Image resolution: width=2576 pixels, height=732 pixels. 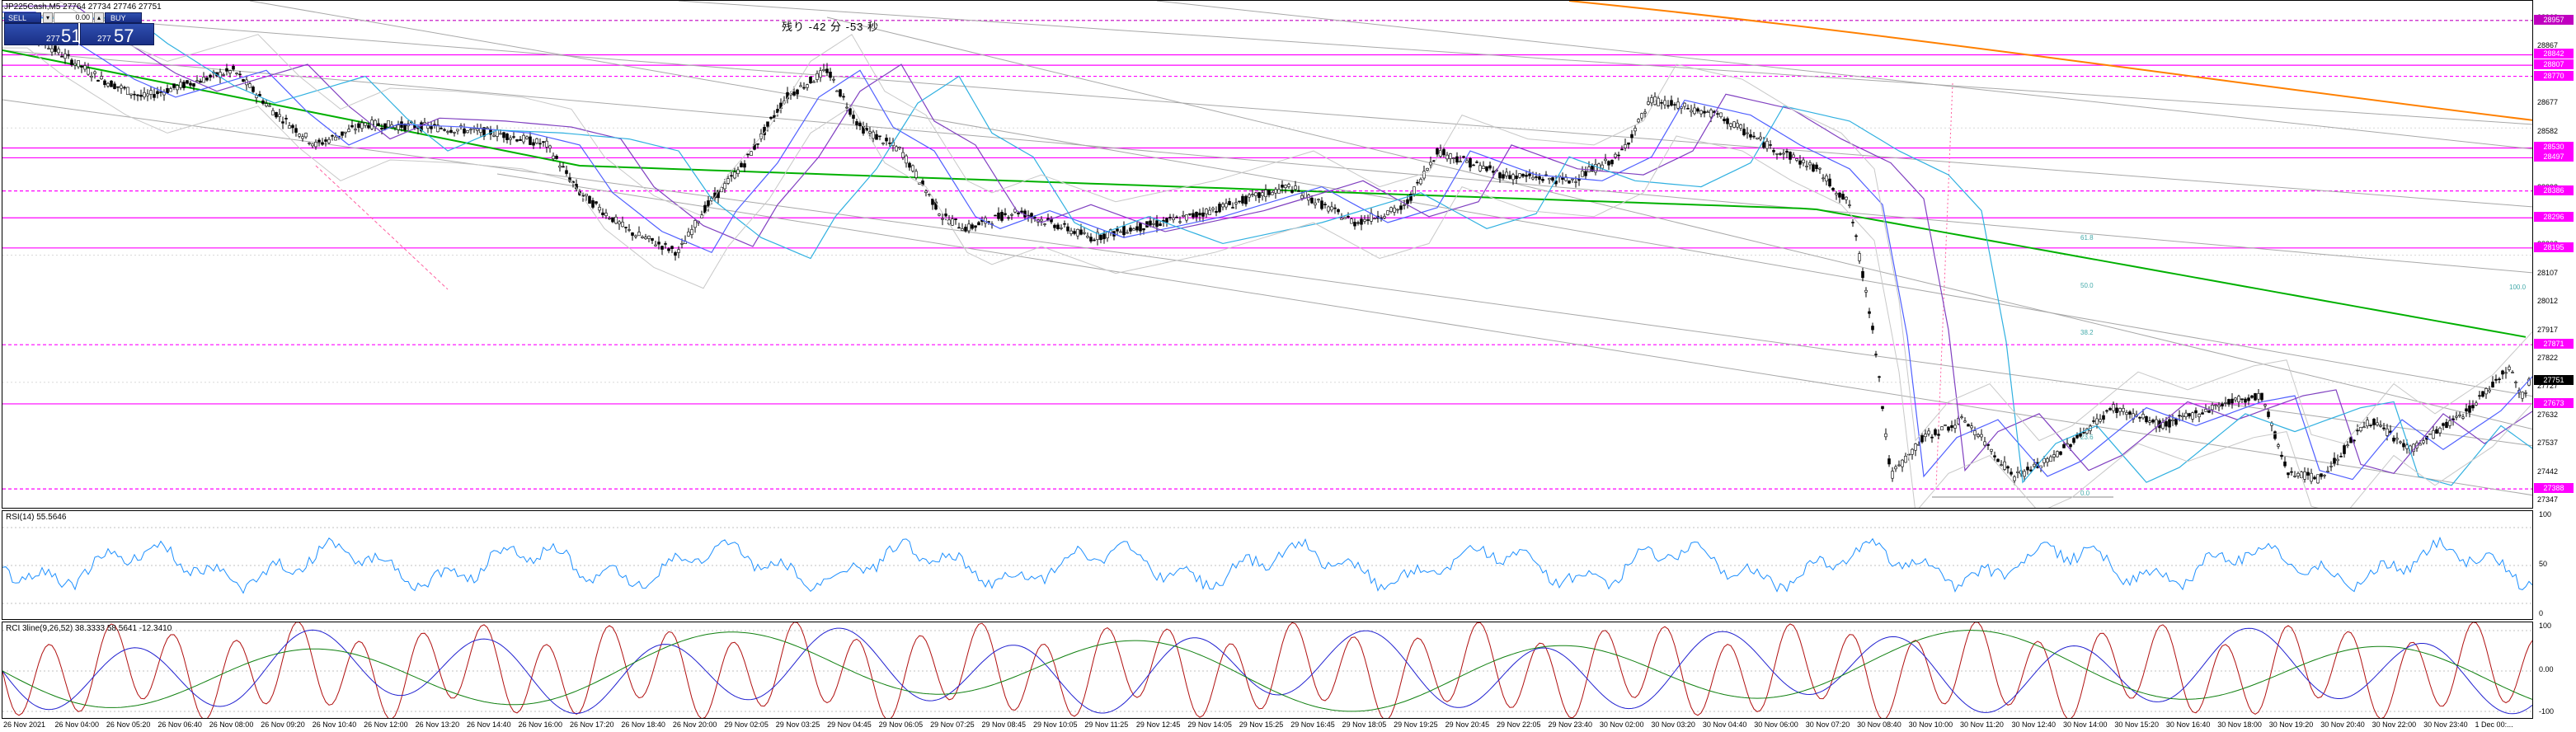 I want to click on price-level-tag: 28770, so click(x=2554, y=75).